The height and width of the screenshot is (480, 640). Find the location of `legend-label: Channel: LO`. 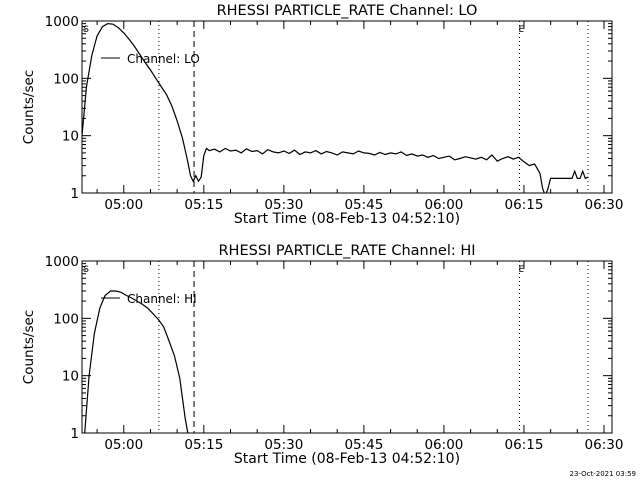

legend-label: Channel: LO is located at coordinates (163, 59).